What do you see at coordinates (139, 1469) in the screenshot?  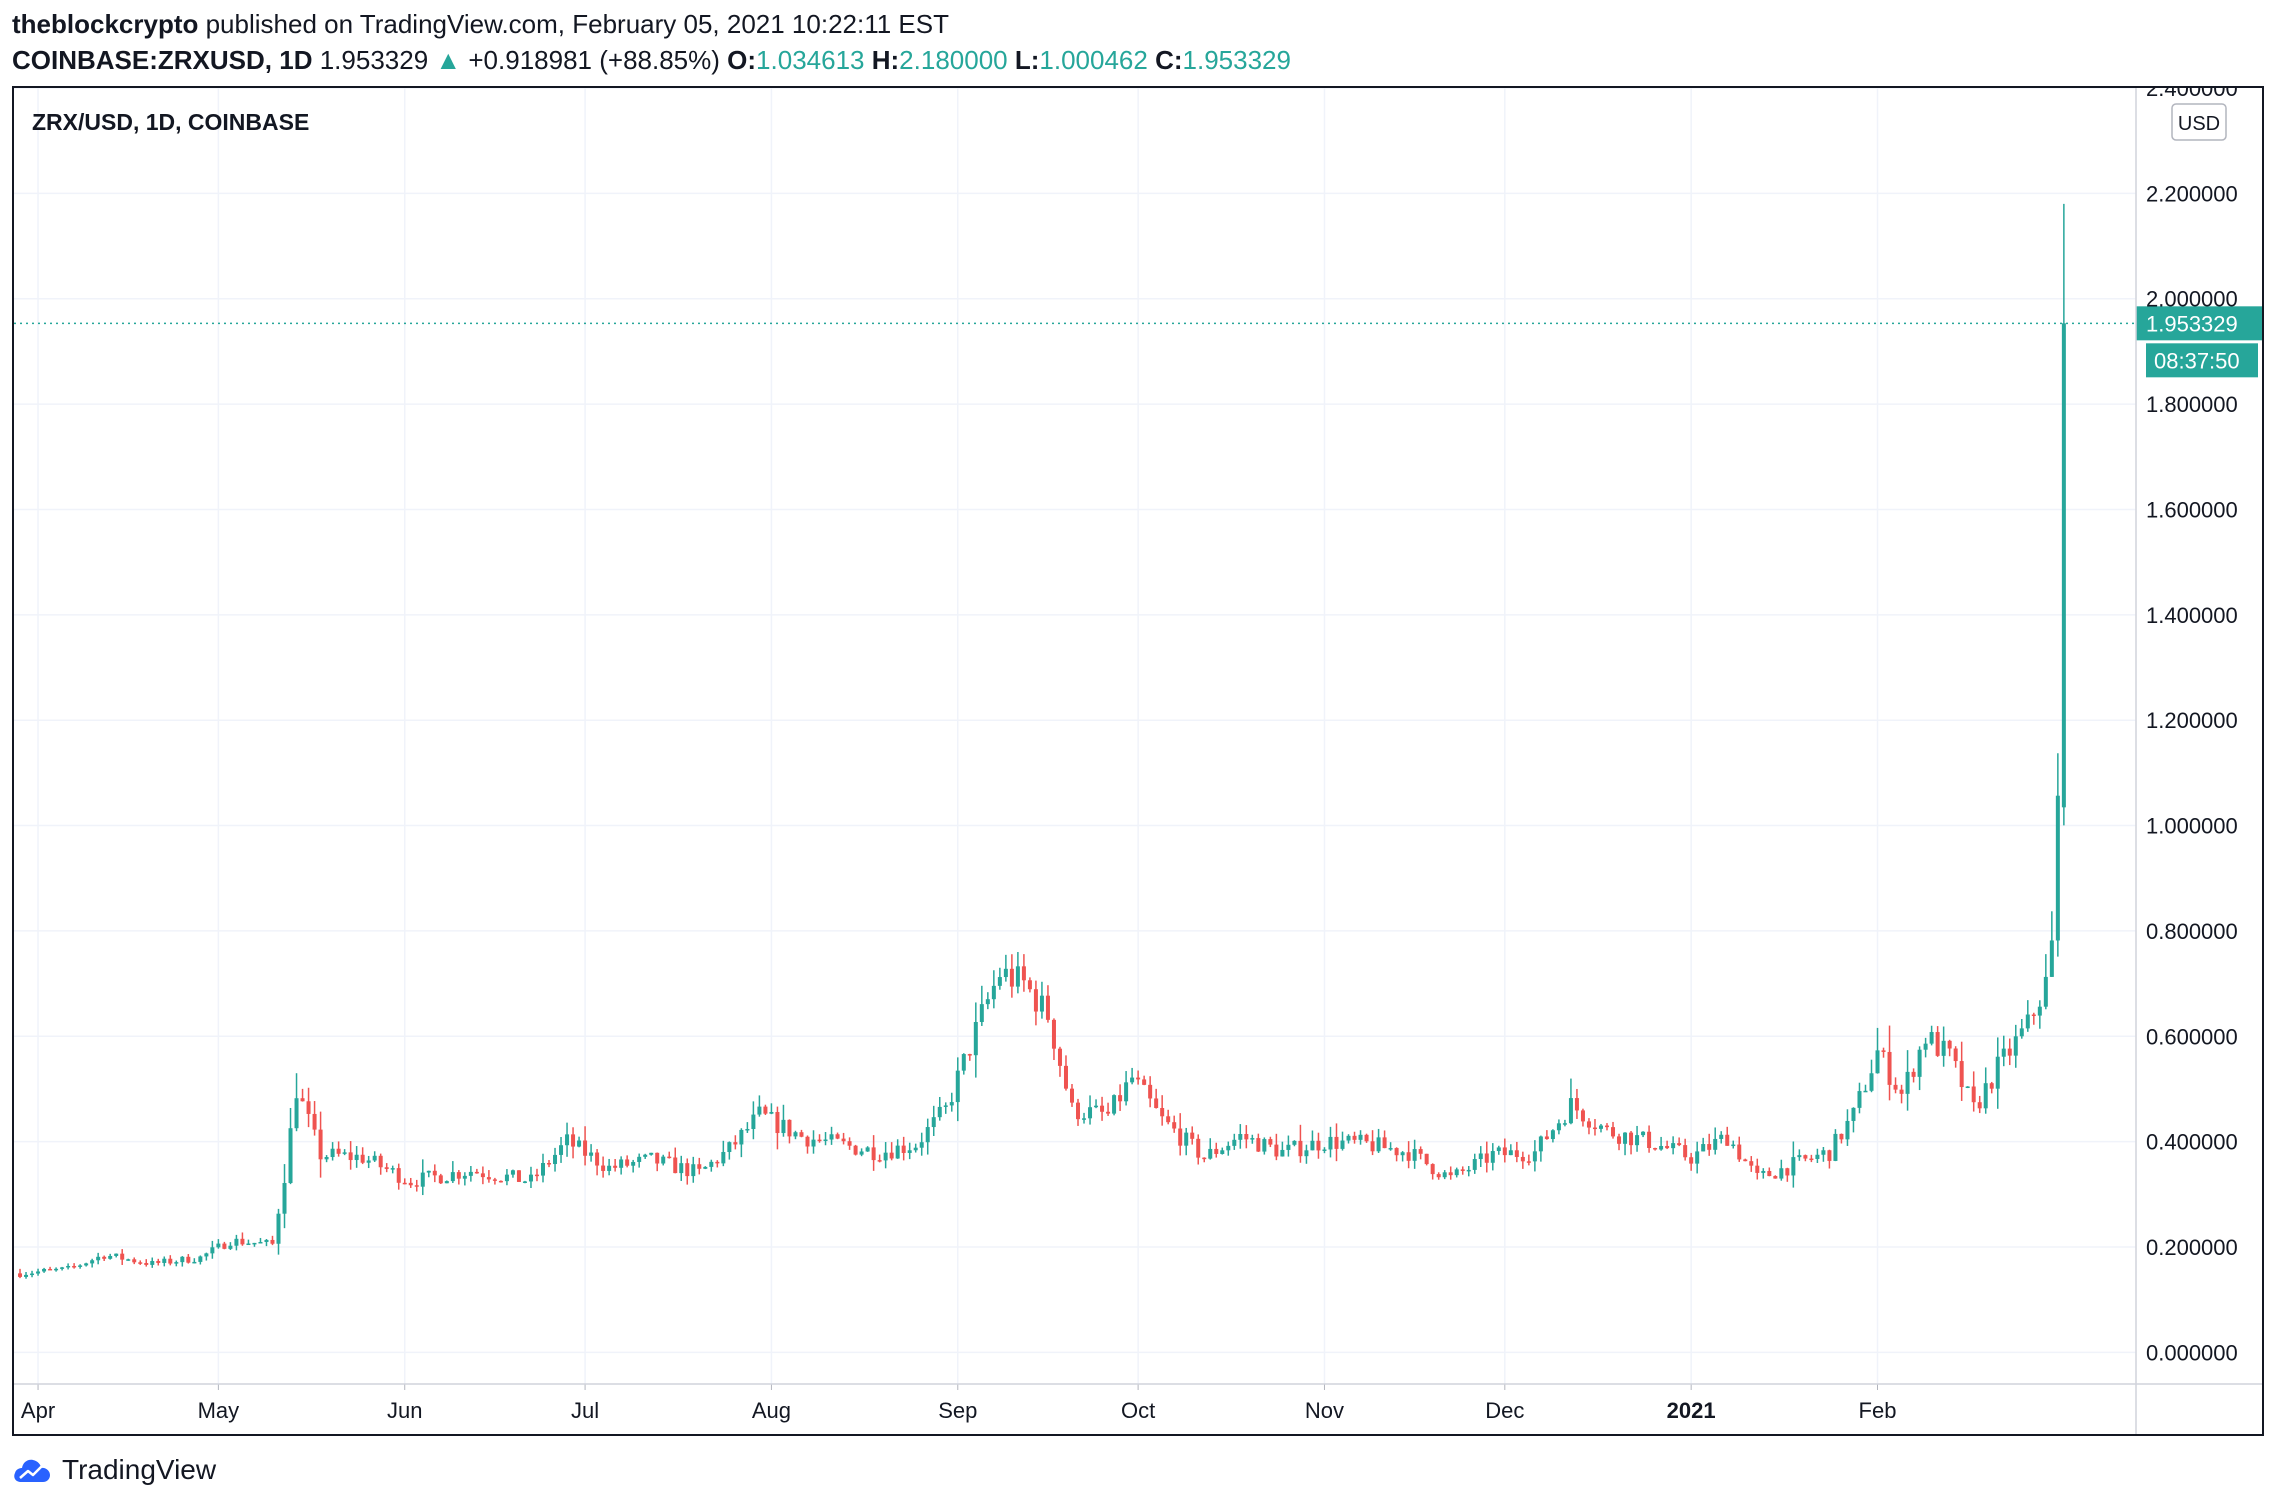 I see `footer-brand: TradingView` at bounding box center [139, 1469].